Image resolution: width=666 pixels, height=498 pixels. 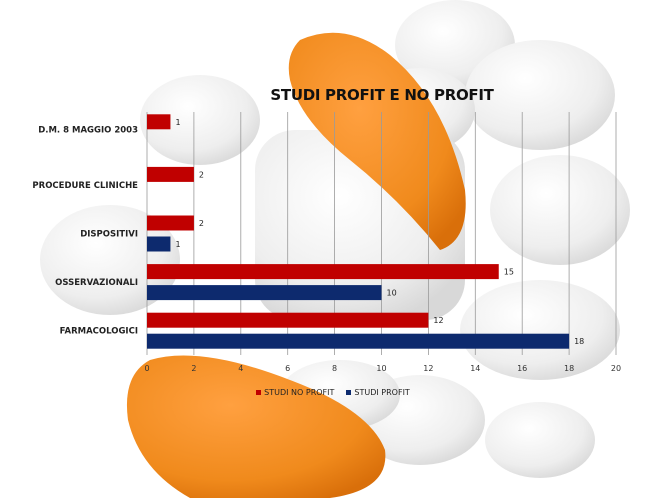 I want to click on bar-studi-no-profit-osservazionali, so click(x=323, y=272).